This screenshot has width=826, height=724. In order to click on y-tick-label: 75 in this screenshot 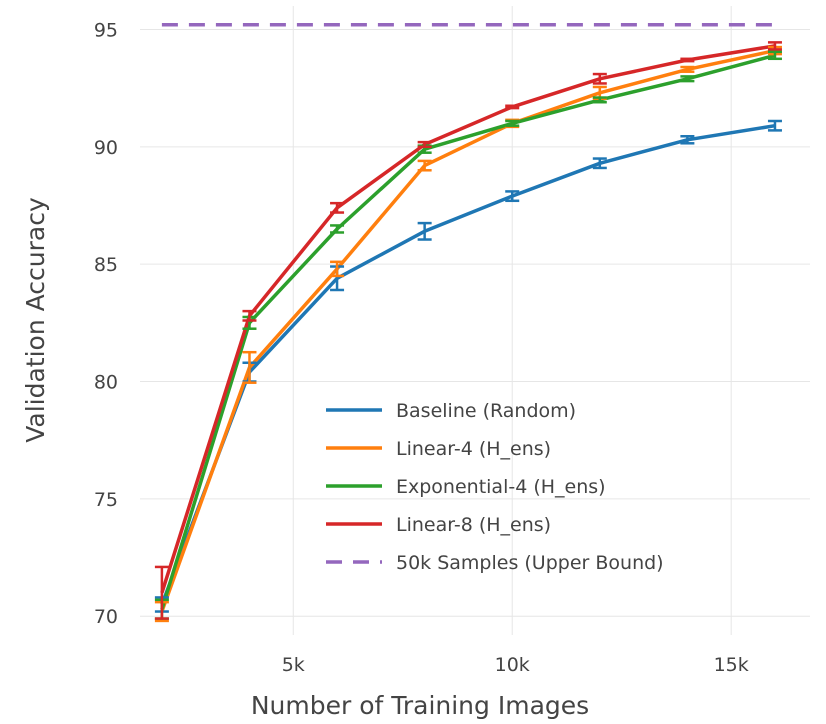, I will do `click(106, 500)`.